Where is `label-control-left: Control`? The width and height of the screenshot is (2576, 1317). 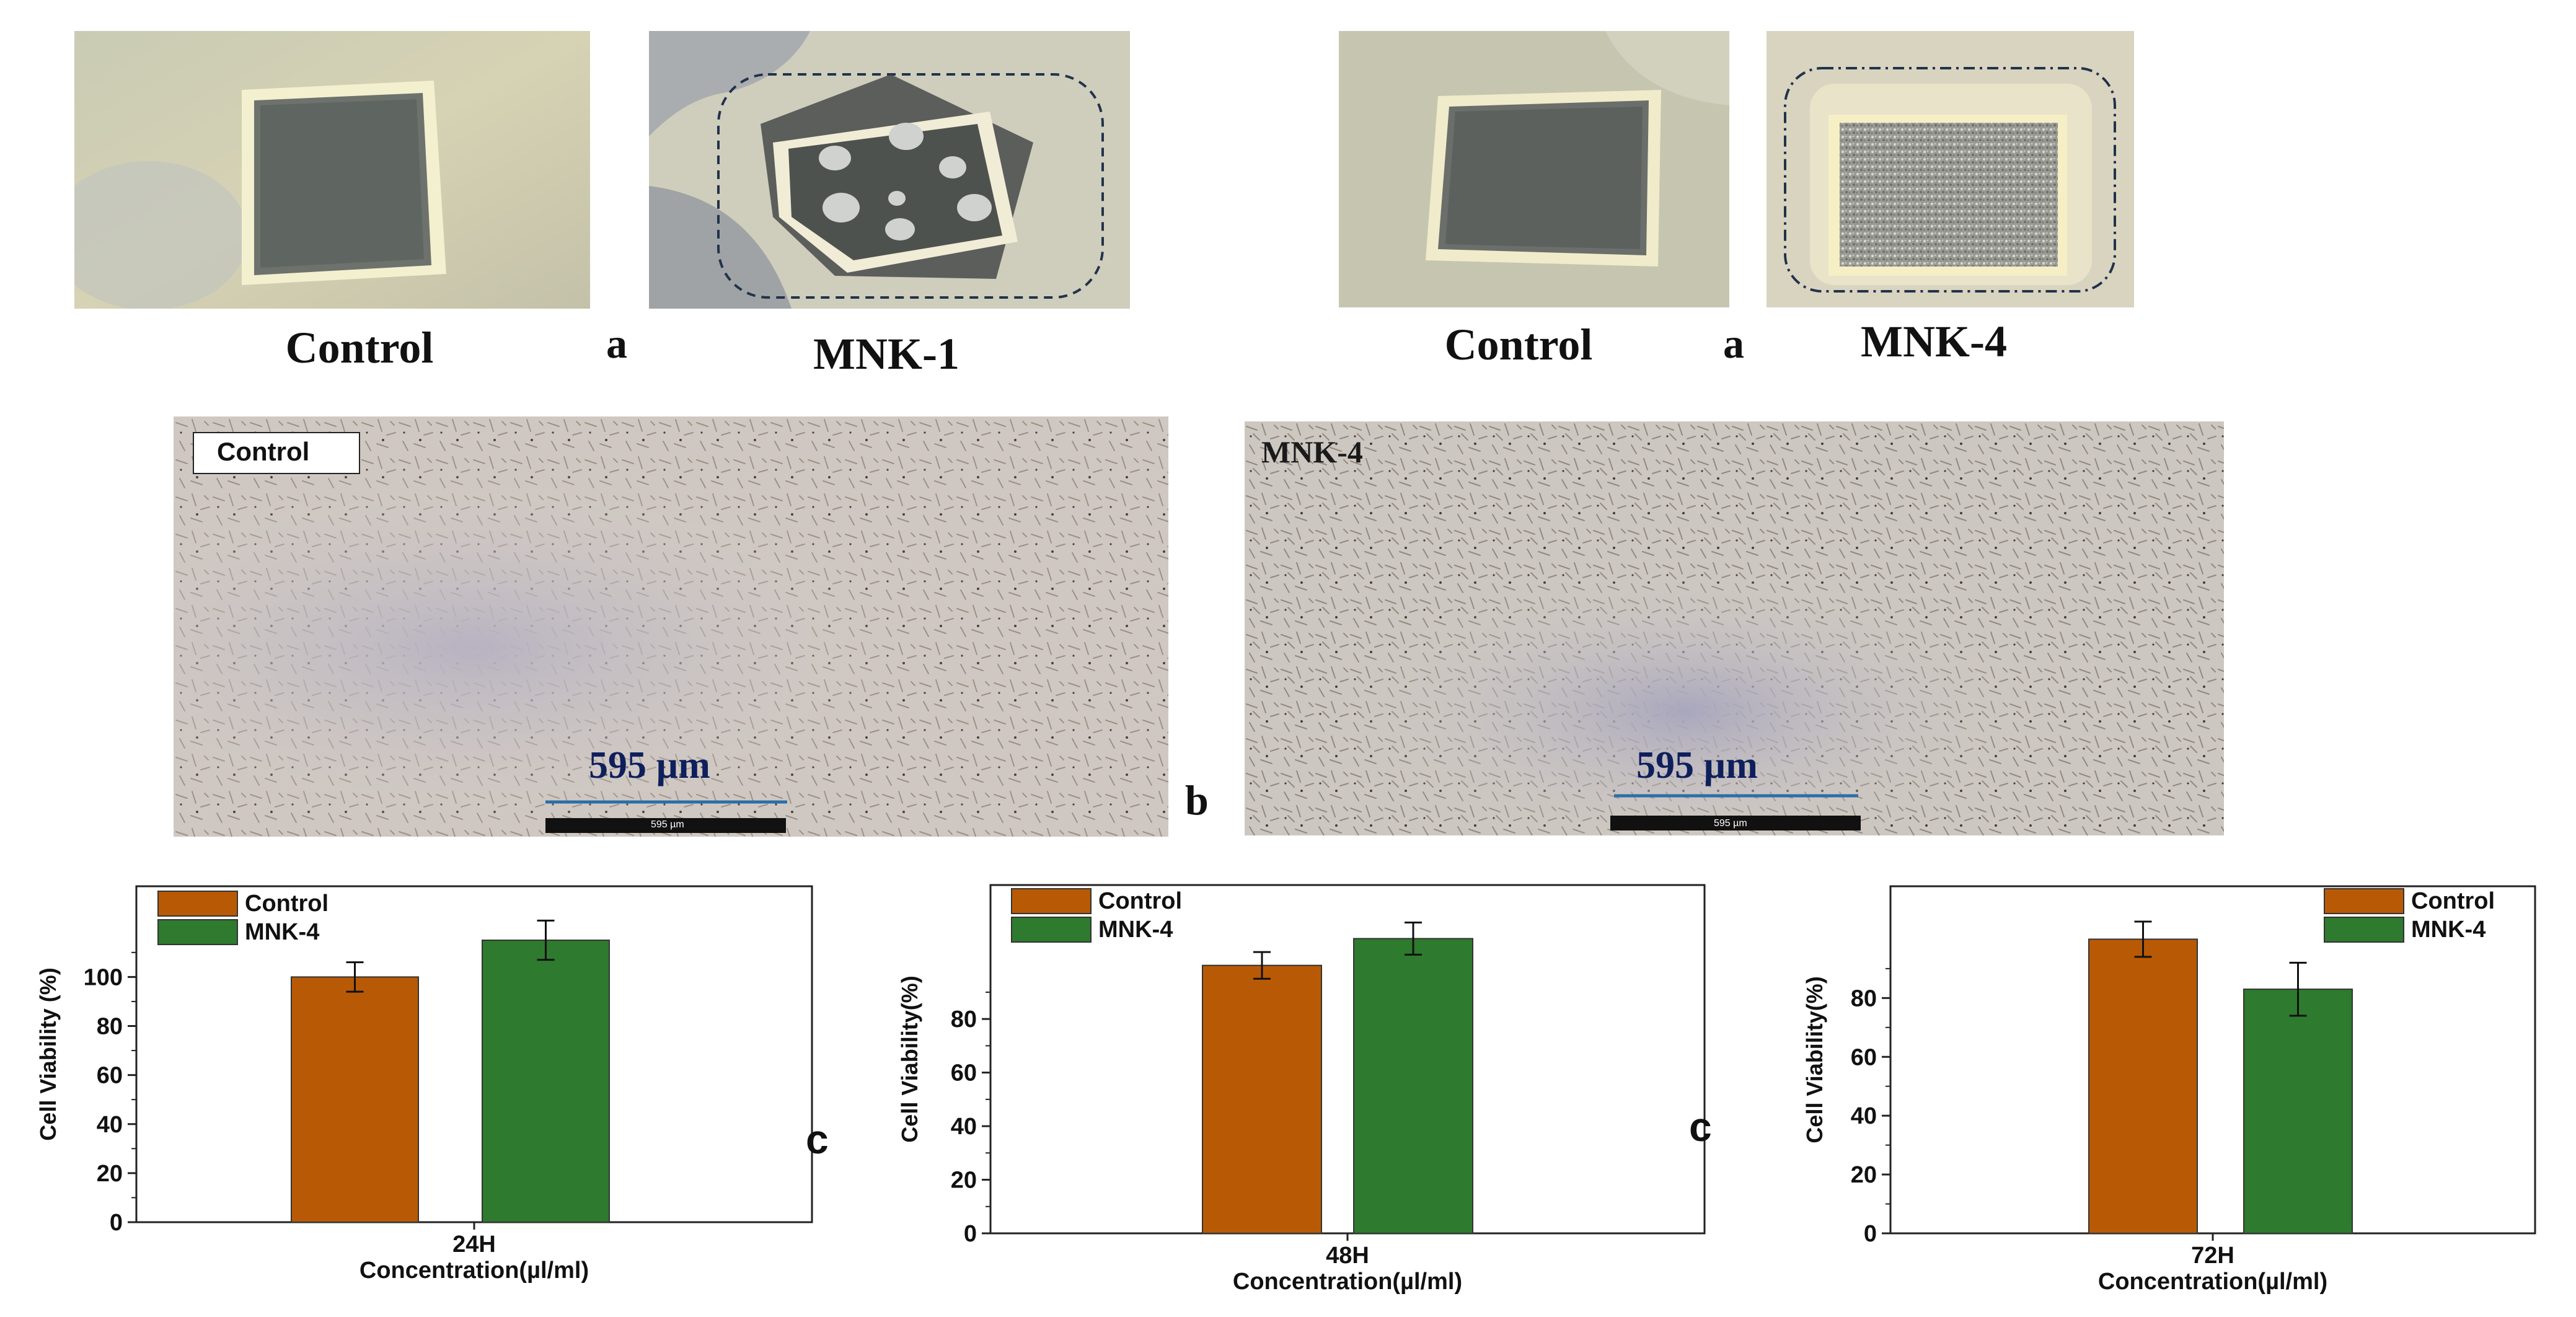
label-control-left: Control is located at coordinates (359, 347).